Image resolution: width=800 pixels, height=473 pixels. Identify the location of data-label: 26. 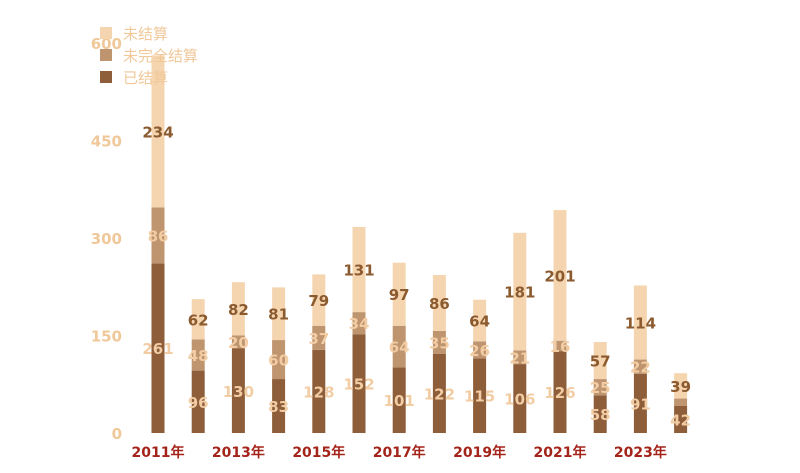
(479, 351).